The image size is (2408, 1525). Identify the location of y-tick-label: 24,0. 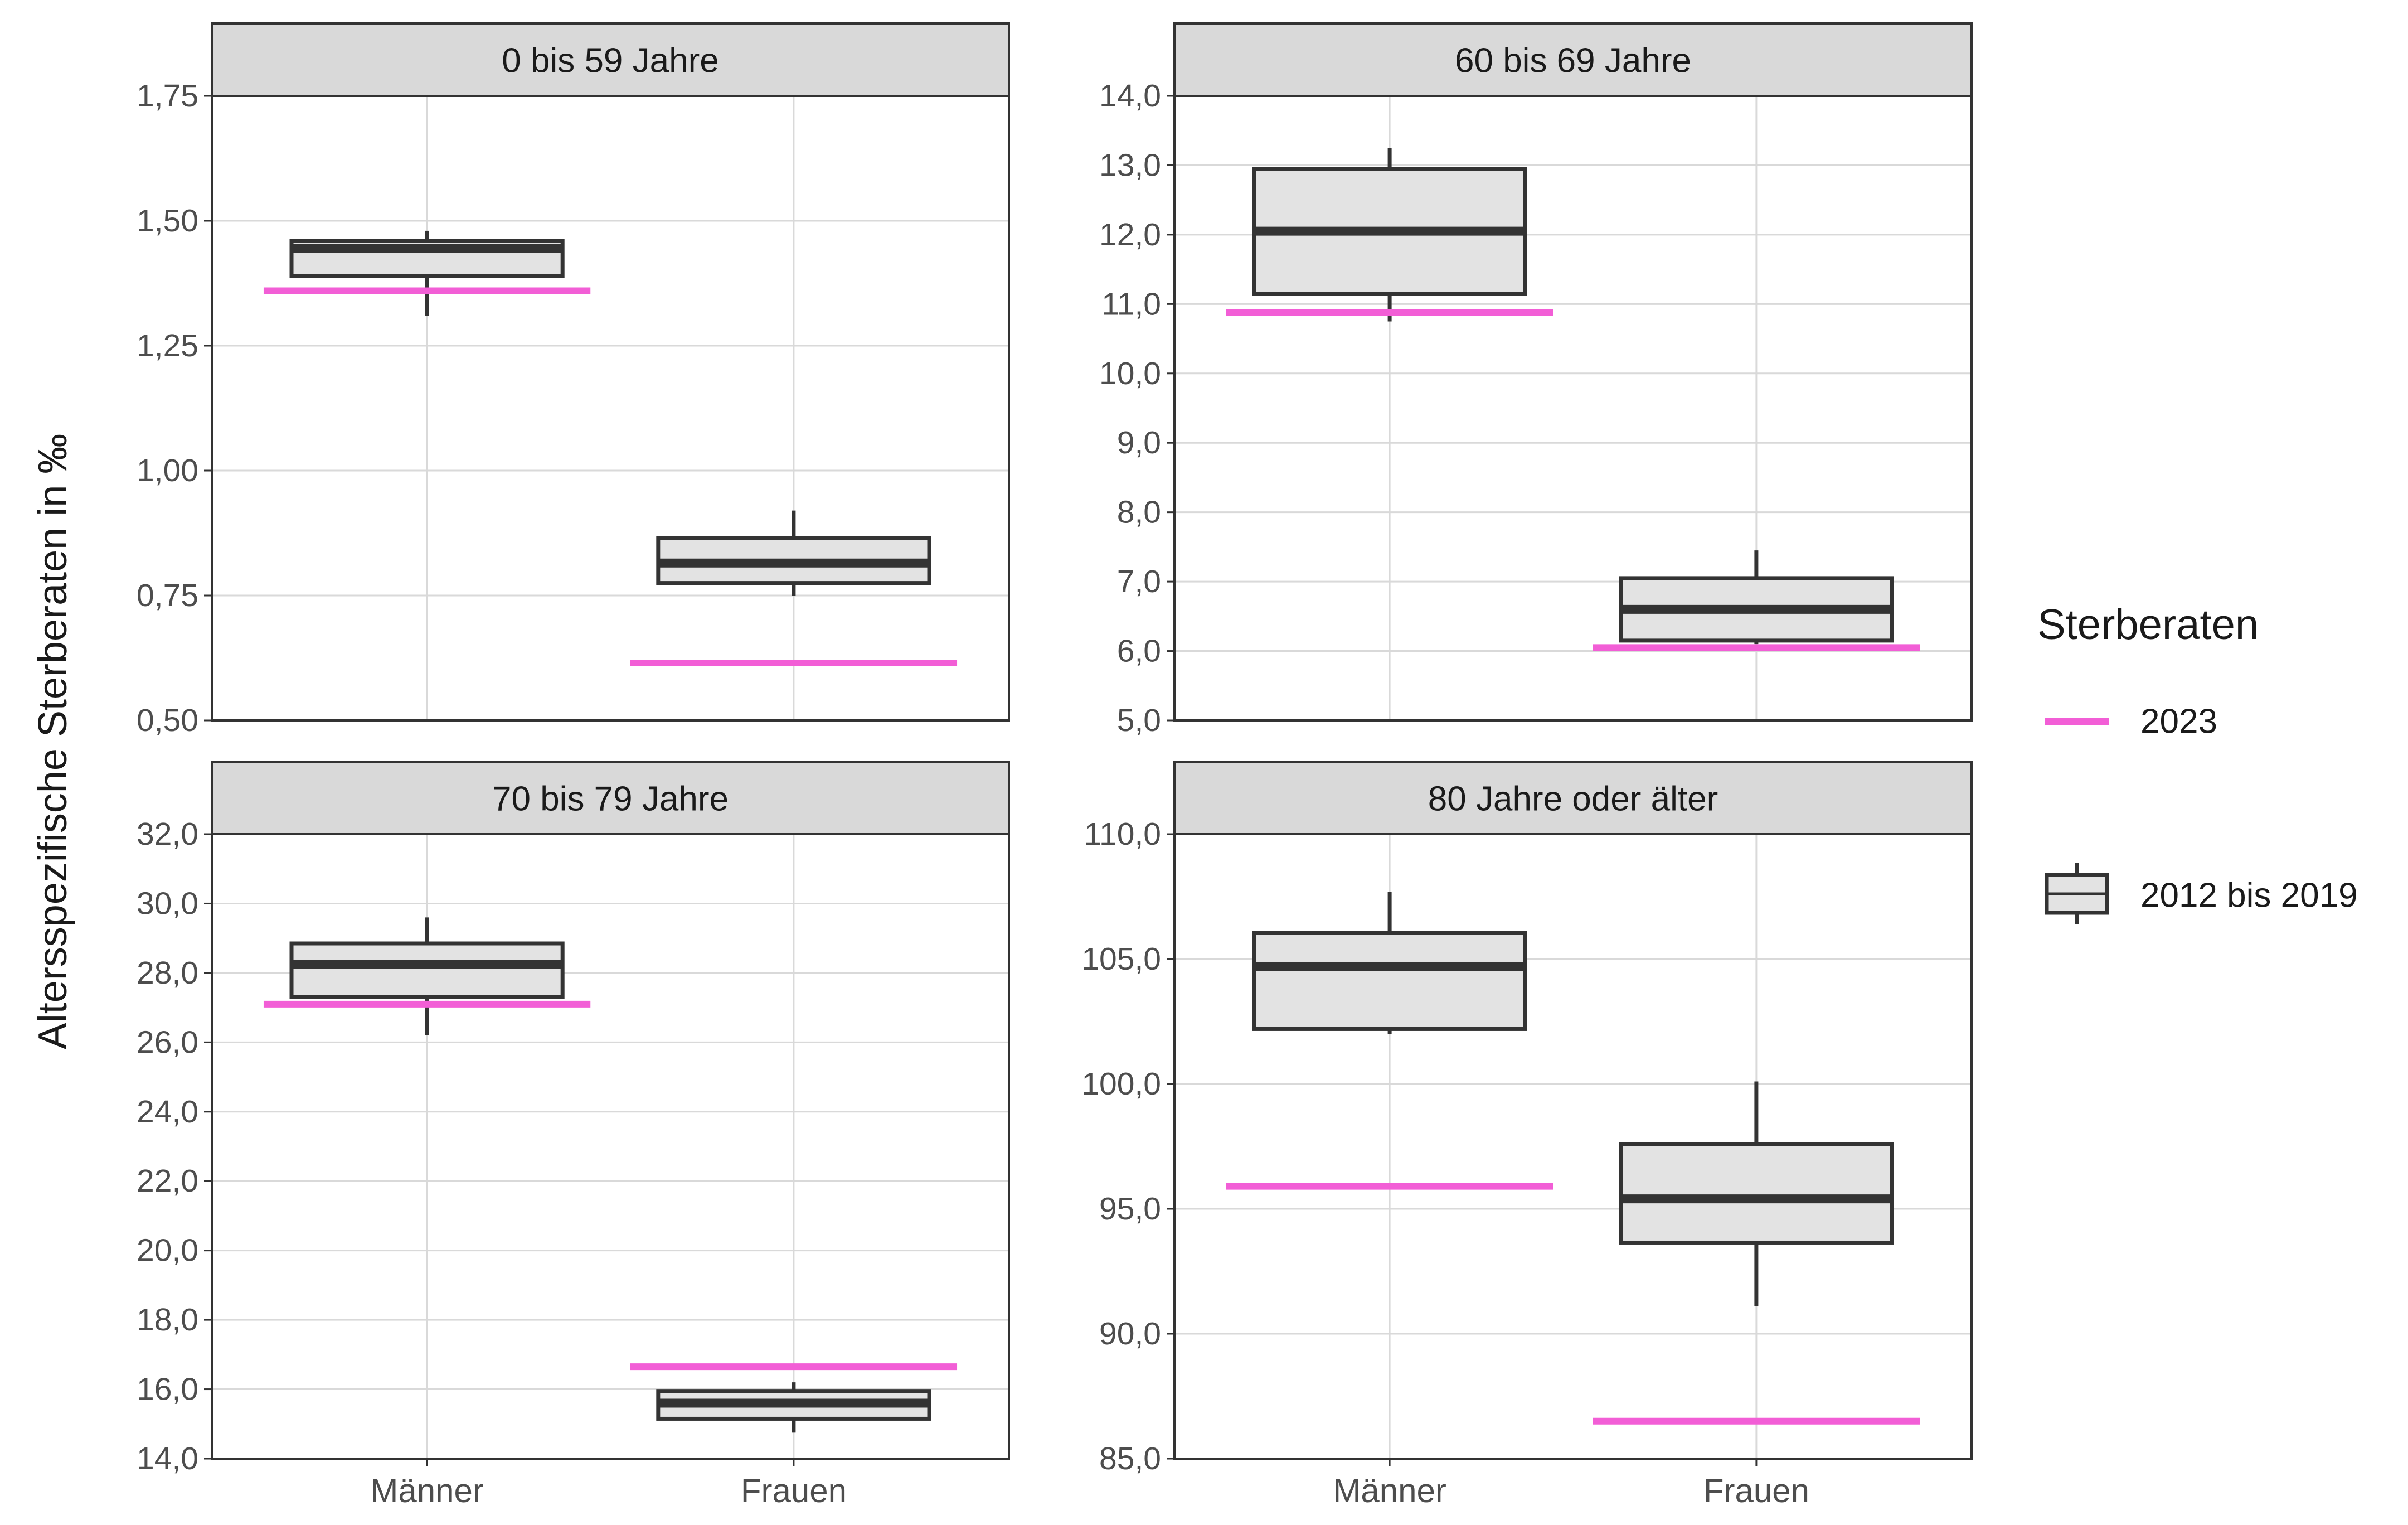
(168, 1112).